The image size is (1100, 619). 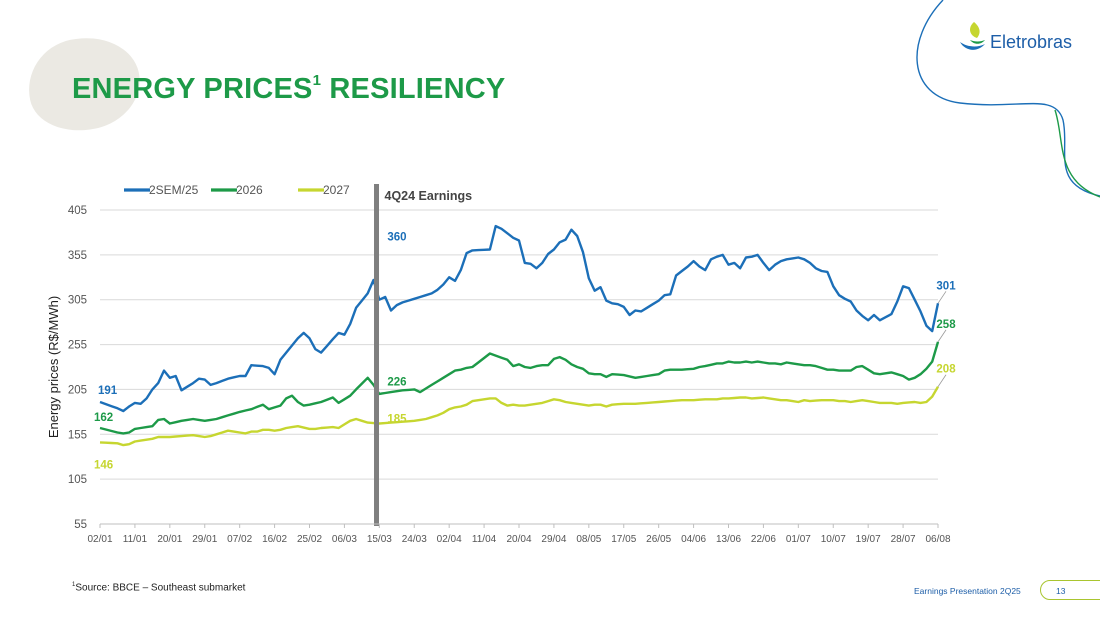 I want to click on footnote-ref: 1, so click(x=74, y=585).